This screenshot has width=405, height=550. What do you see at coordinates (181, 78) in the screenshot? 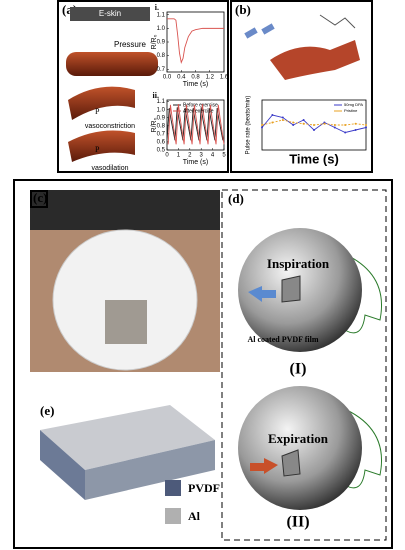
I see `x-tick-label: 0.4` at bounding box center [181, 78].